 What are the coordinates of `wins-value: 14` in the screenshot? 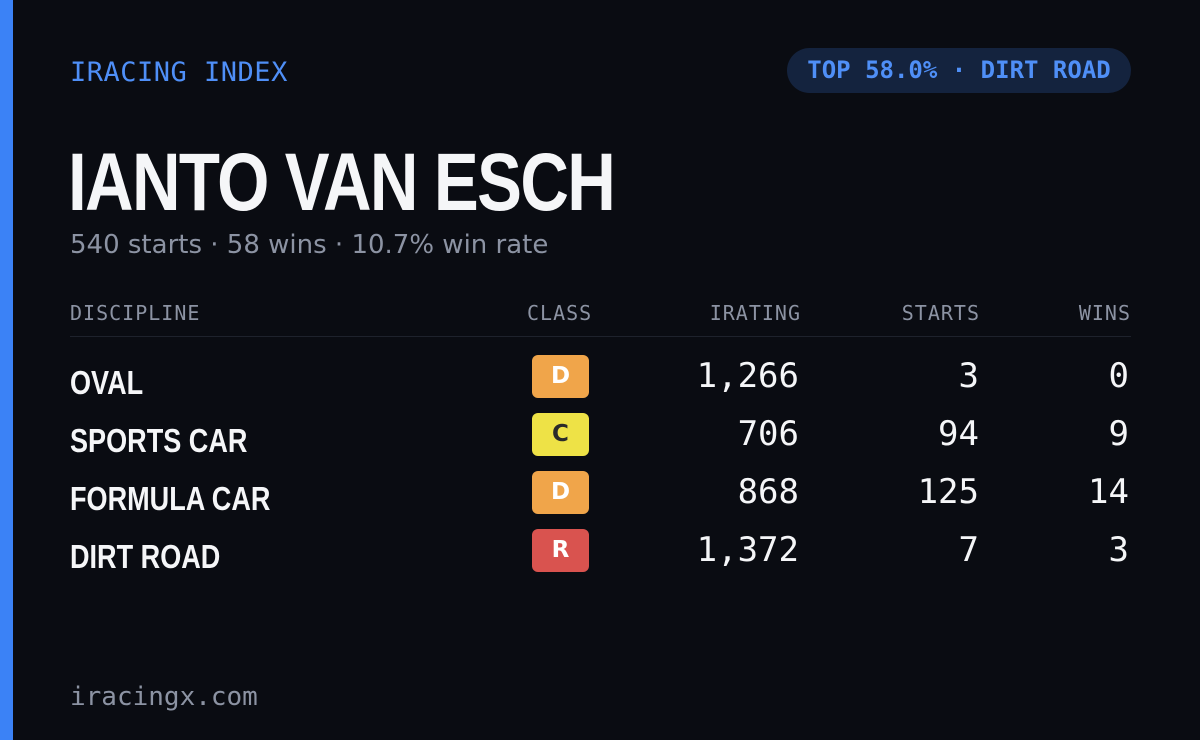 It's located at (1108, 492).